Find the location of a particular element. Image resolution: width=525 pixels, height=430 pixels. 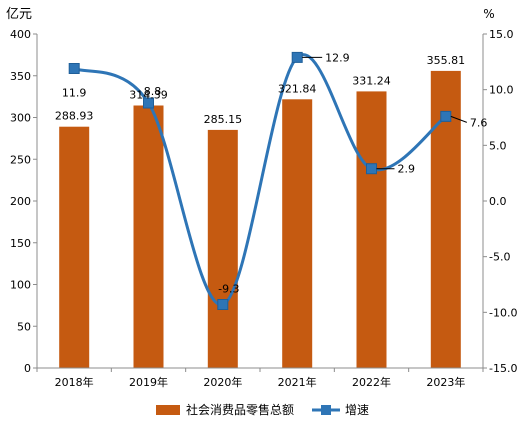

y-left-tick-label: 0 is located at coordinates (27, 368).